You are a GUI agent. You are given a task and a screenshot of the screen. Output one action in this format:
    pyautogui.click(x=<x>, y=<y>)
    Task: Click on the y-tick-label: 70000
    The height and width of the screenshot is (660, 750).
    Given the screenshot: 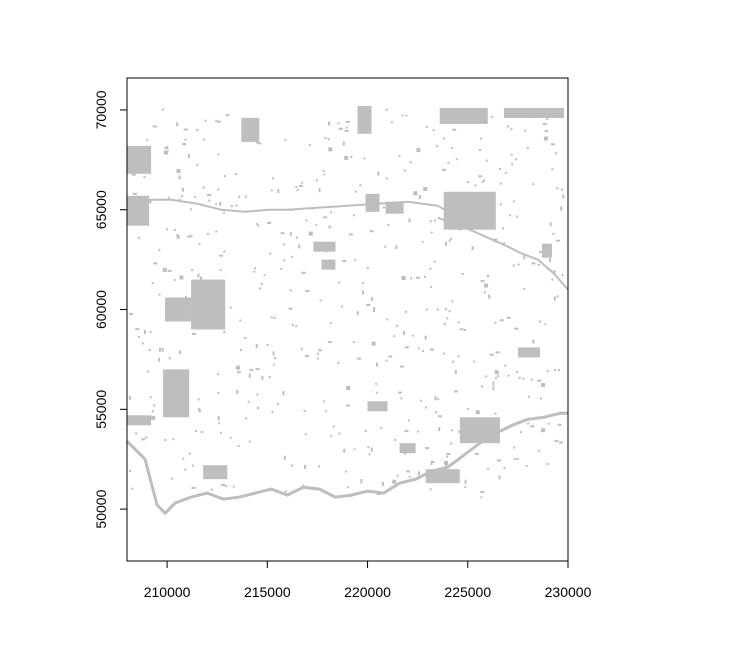 What is the action you would take?
    pyautogui.click(x=101, y=109)
    